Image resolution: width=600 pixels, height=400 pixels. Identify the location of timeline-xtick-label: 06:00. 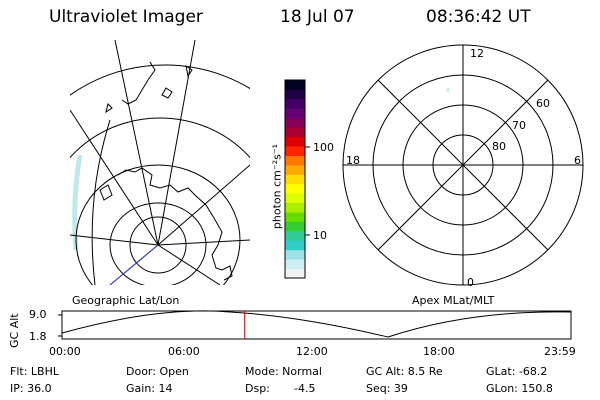
(184, 351).